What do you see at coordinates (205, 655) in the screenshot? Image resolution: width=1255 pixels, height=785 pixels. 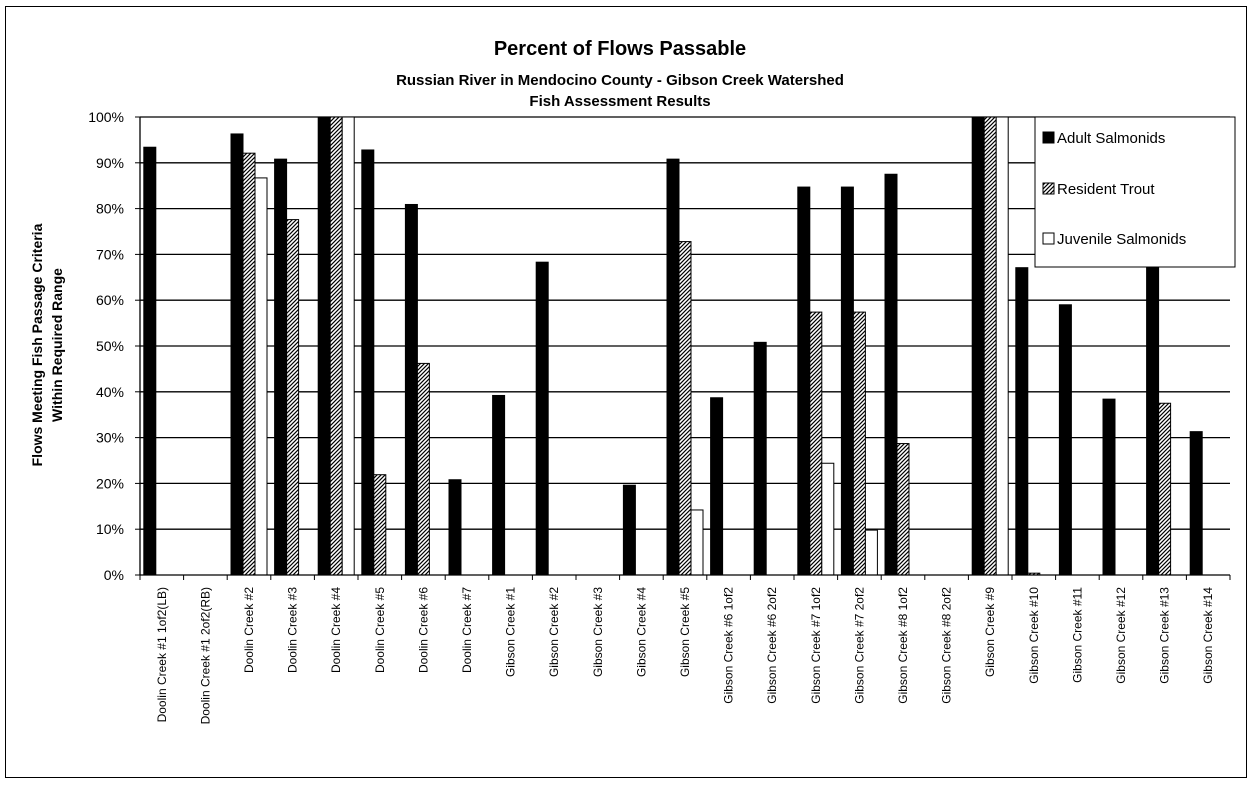 I see `x-tick-label: Doolin Creek #1 2of2(RB)` at bounding box center [205, 655].